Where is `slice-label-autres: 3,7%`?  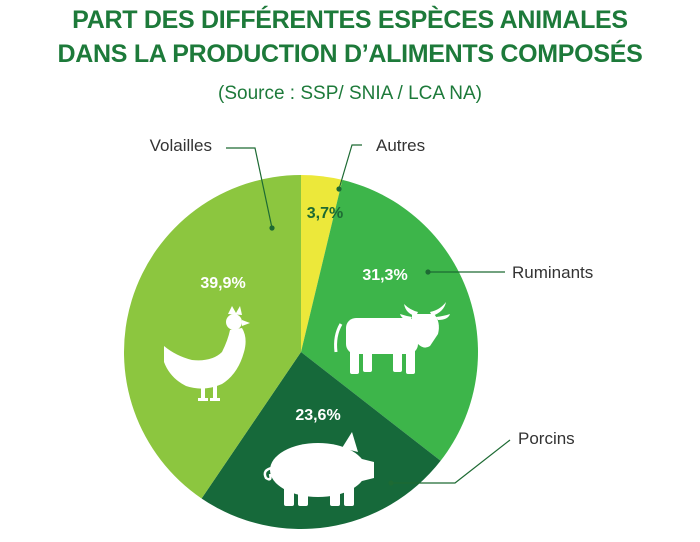
slice-label-autres: 3,7% is located at coordinates (325, 213).